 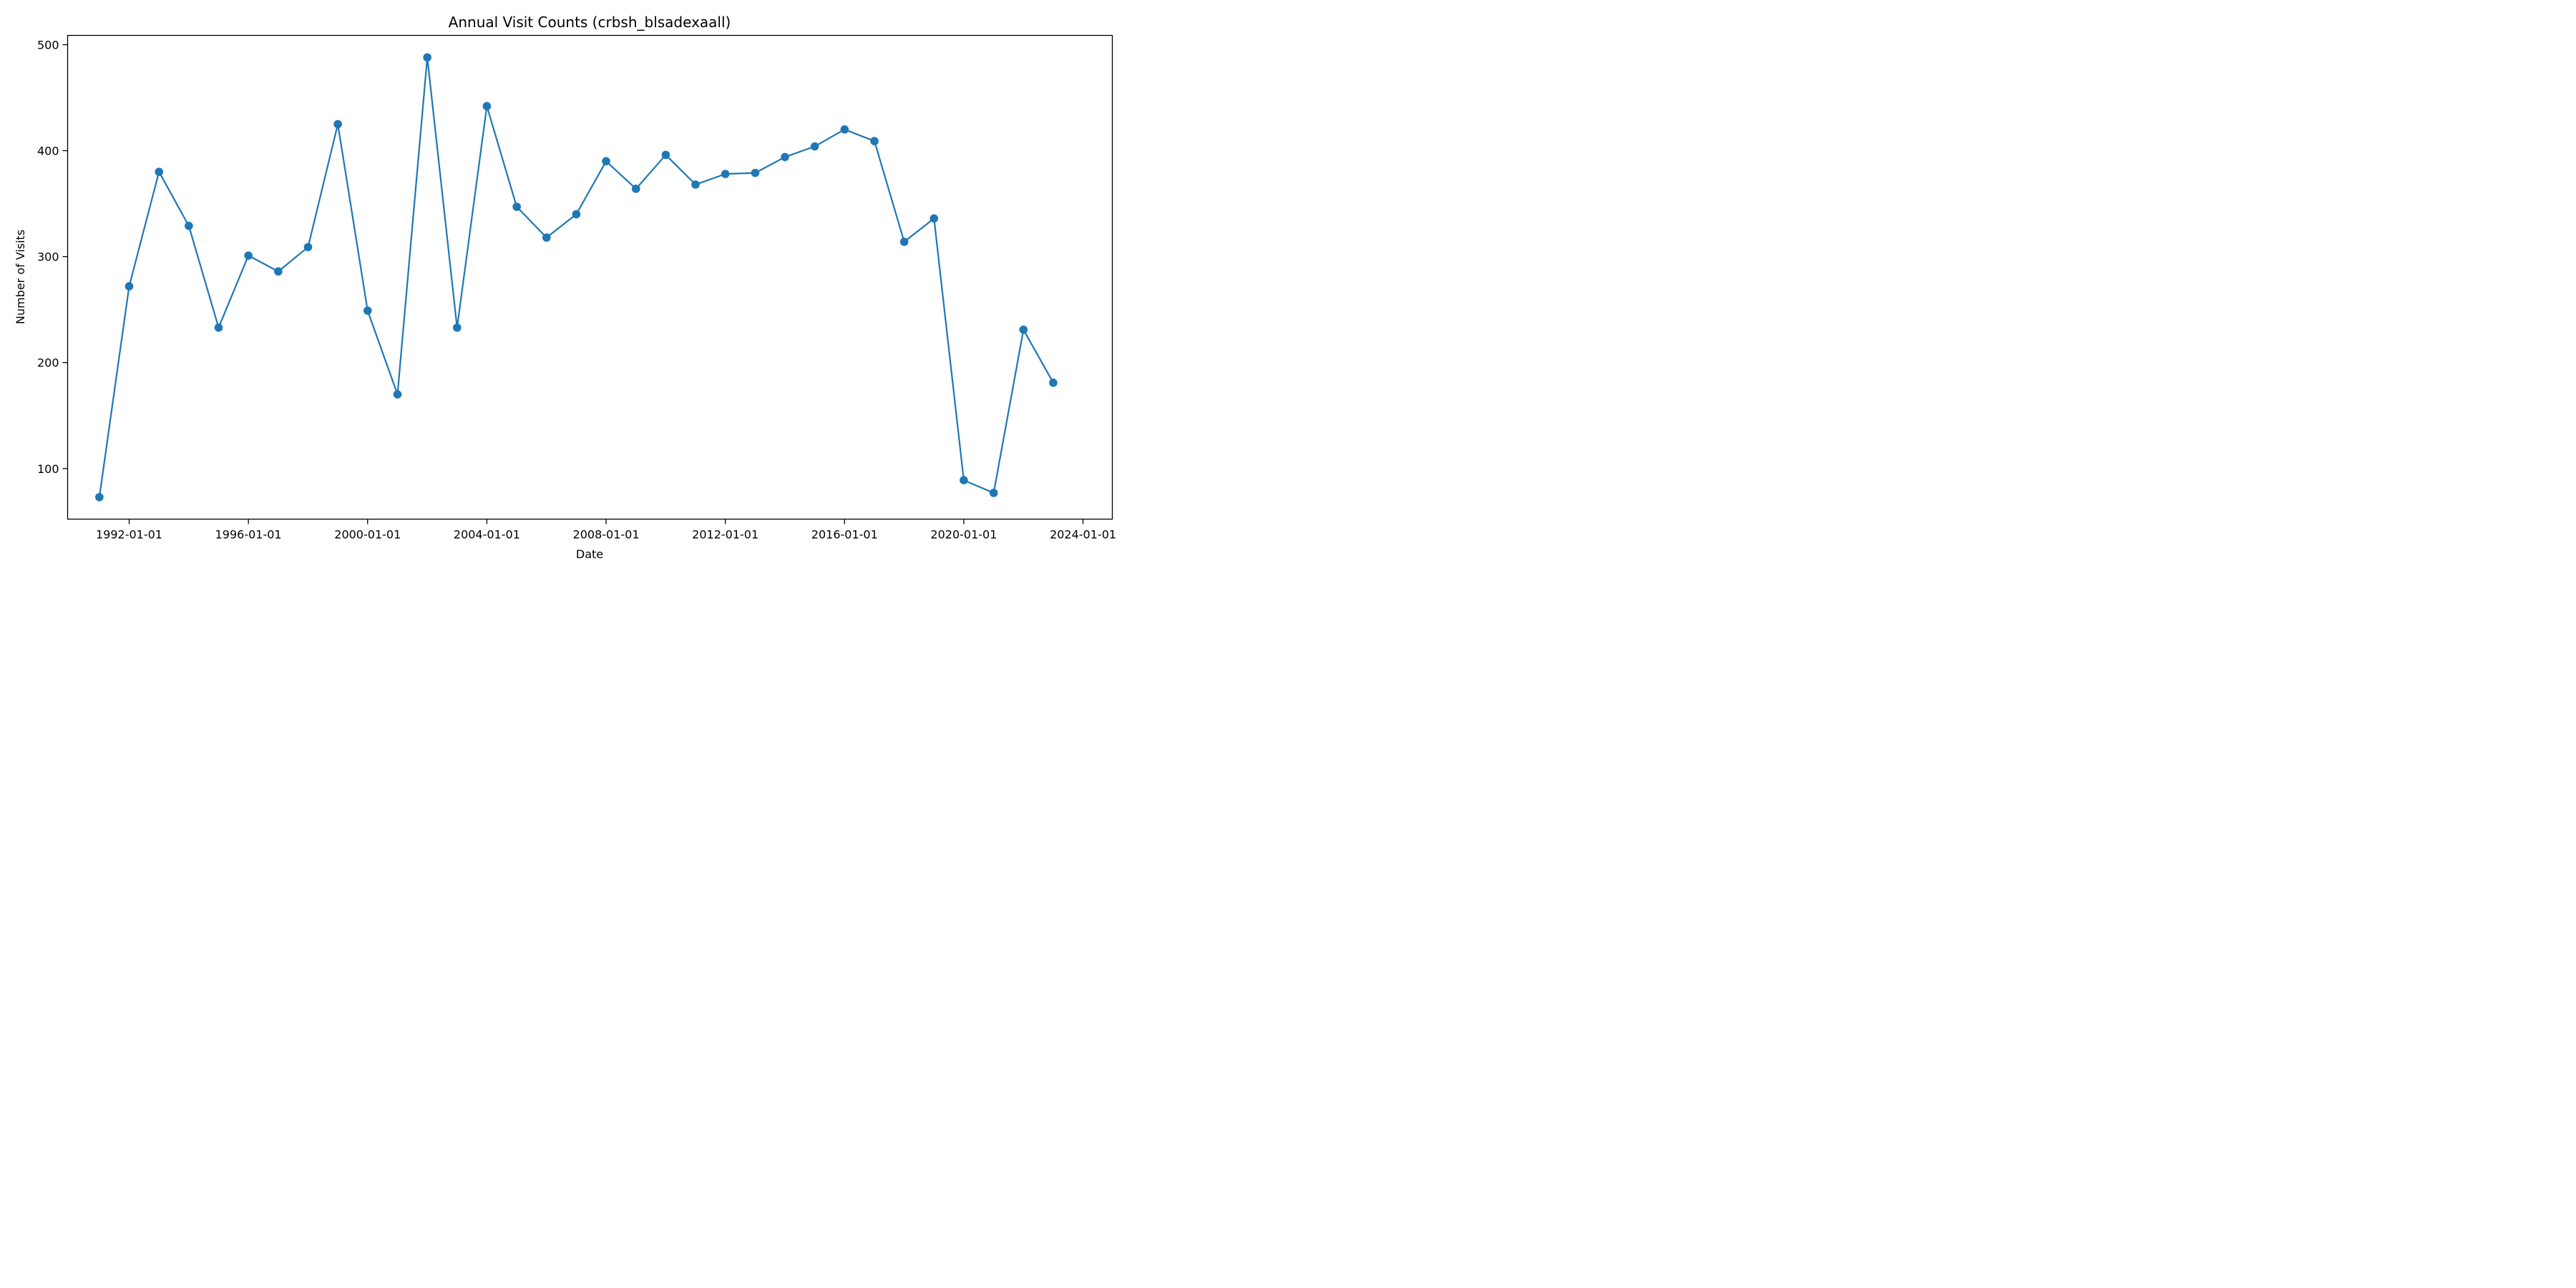 What do you see at coordinates (48, 45) in the screenshot?
I see `y-tick-label: 500` at bounding box center [48, 45].